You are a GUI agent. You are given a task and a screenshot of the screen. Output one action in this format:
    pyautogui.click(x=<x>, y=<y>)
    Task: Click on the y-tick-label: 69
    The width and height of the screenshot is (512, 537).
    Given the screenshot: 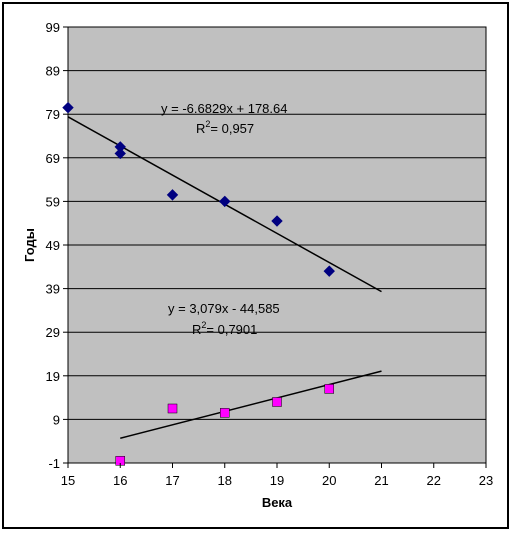 What is the action you would take?
    pyautogui.click(x=53, y=158)
    